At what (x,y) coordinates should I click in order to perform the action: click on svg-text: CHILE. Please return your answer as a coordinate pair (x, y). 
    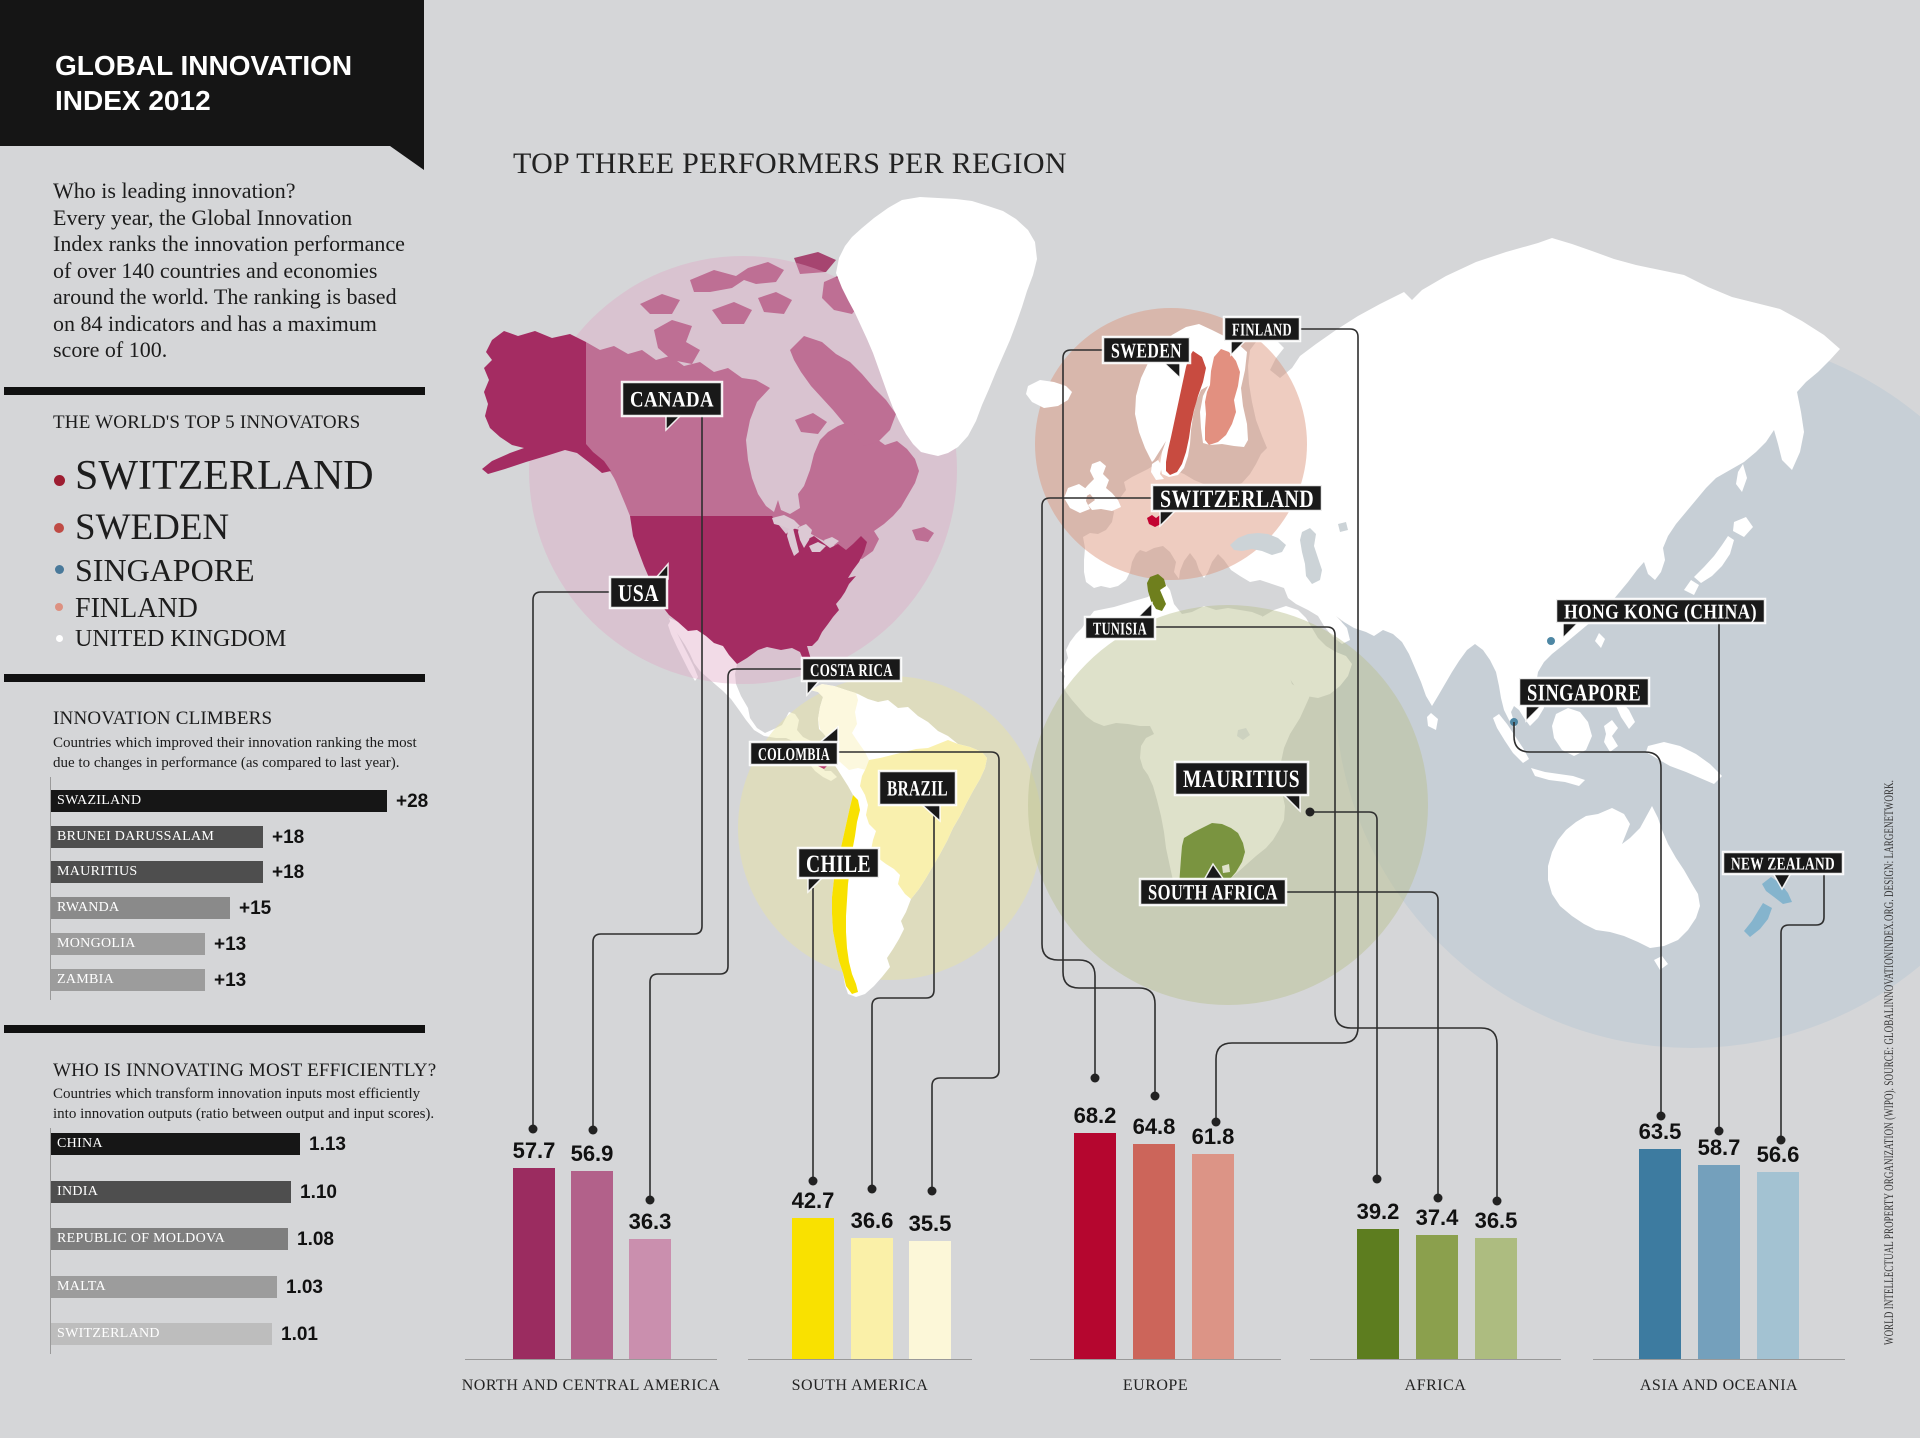
    Looking at the image, I should click on (838, 864).